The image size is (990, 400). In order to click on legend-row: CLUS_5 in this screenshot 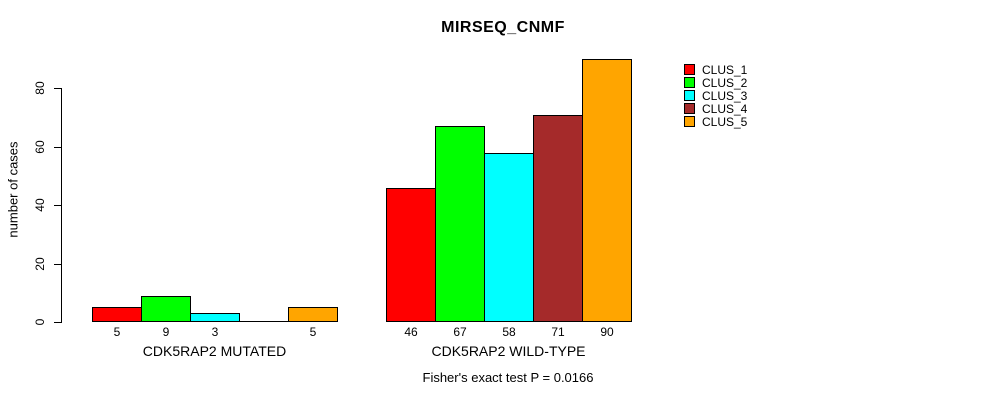, I will do `click(715, 121)`.